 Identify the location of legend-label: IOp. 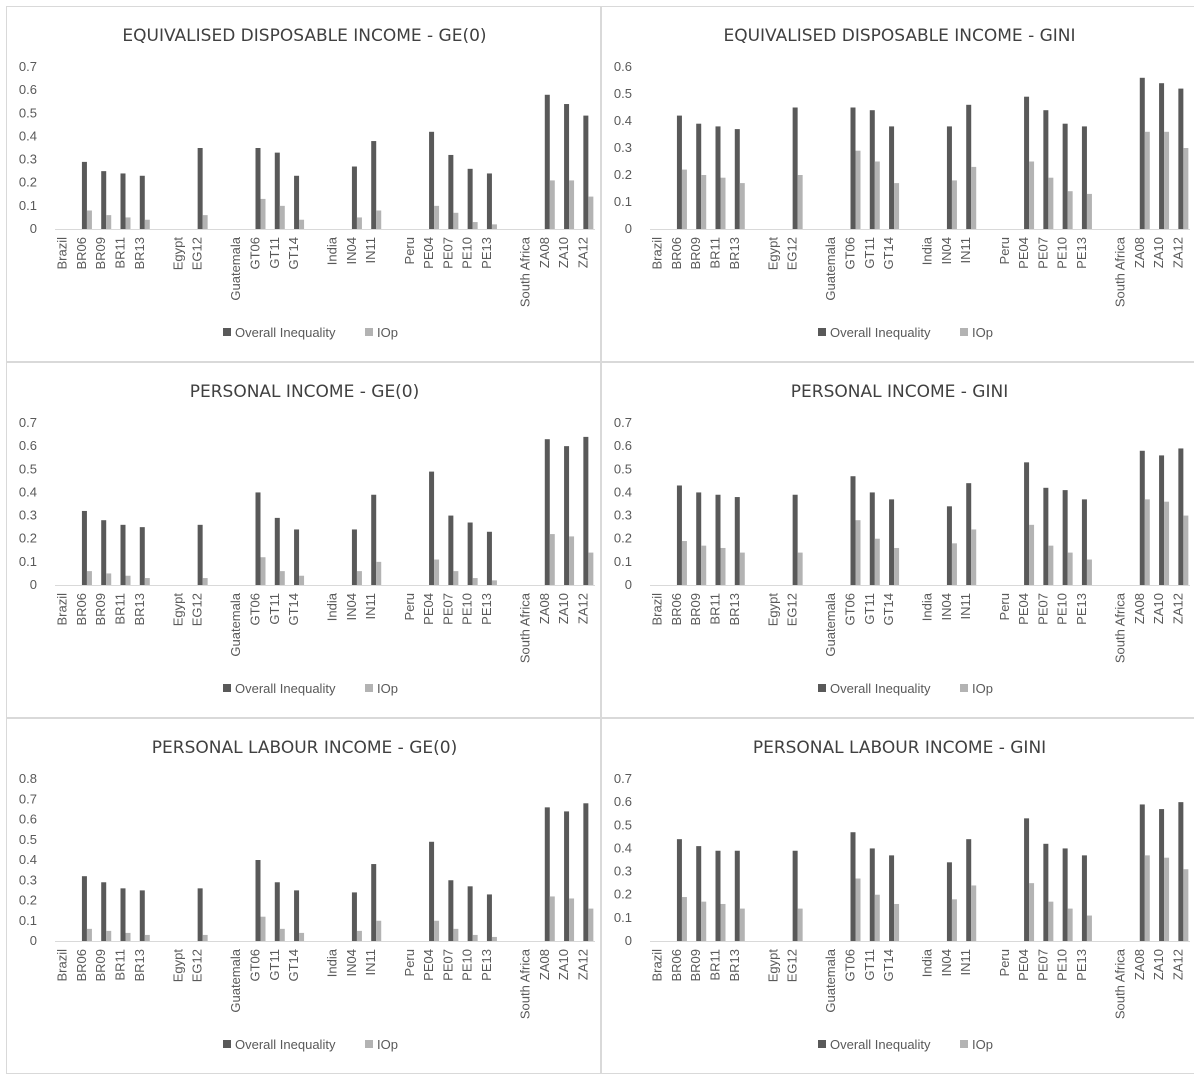
(982, 688).